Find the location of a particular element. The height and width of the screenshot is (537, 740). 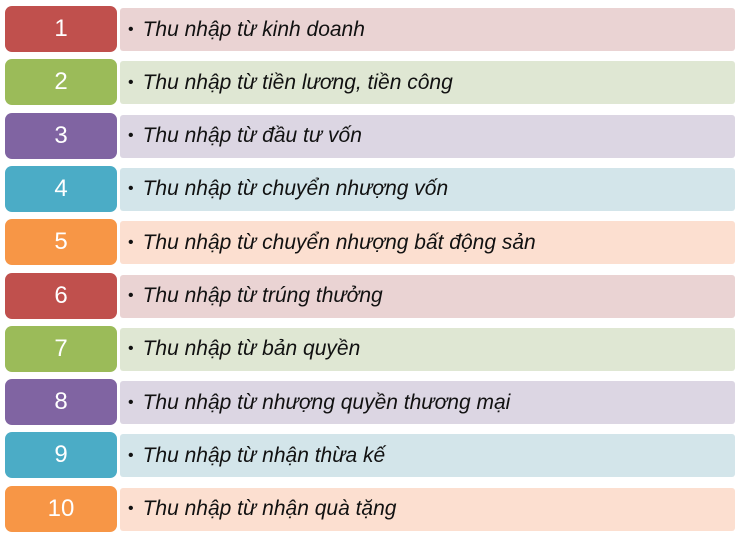

item-text-bar: • Thu nhập từ nhượng quyền thương mại is located at coordinates (427, 403).